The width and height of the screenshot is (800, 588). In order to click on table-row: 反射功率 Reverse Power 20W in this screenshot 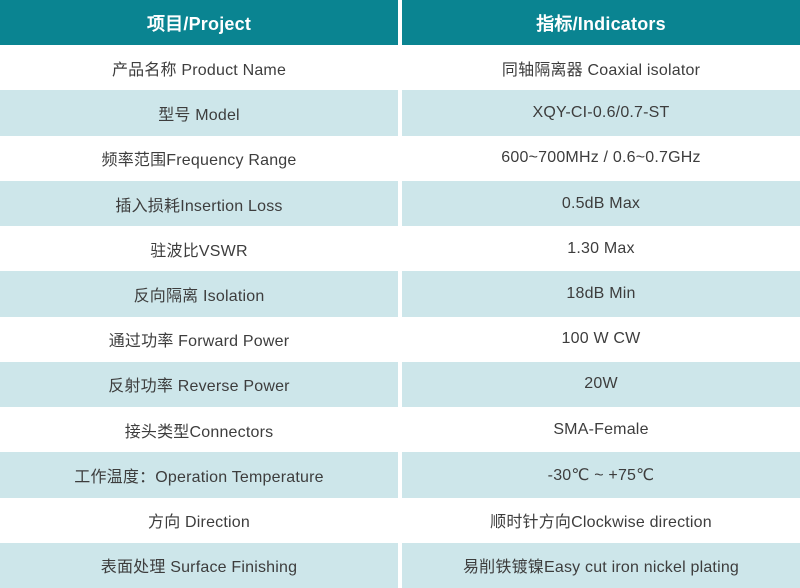, I will do `click(400, 384)`.